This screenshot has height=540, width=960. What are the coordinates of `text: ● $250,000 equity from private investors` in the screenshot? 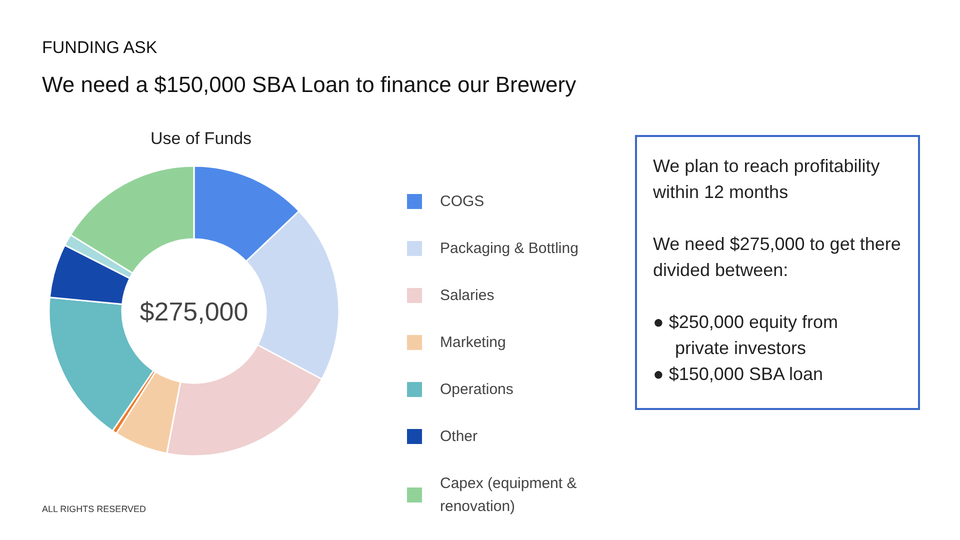 It's located at (746, 335).